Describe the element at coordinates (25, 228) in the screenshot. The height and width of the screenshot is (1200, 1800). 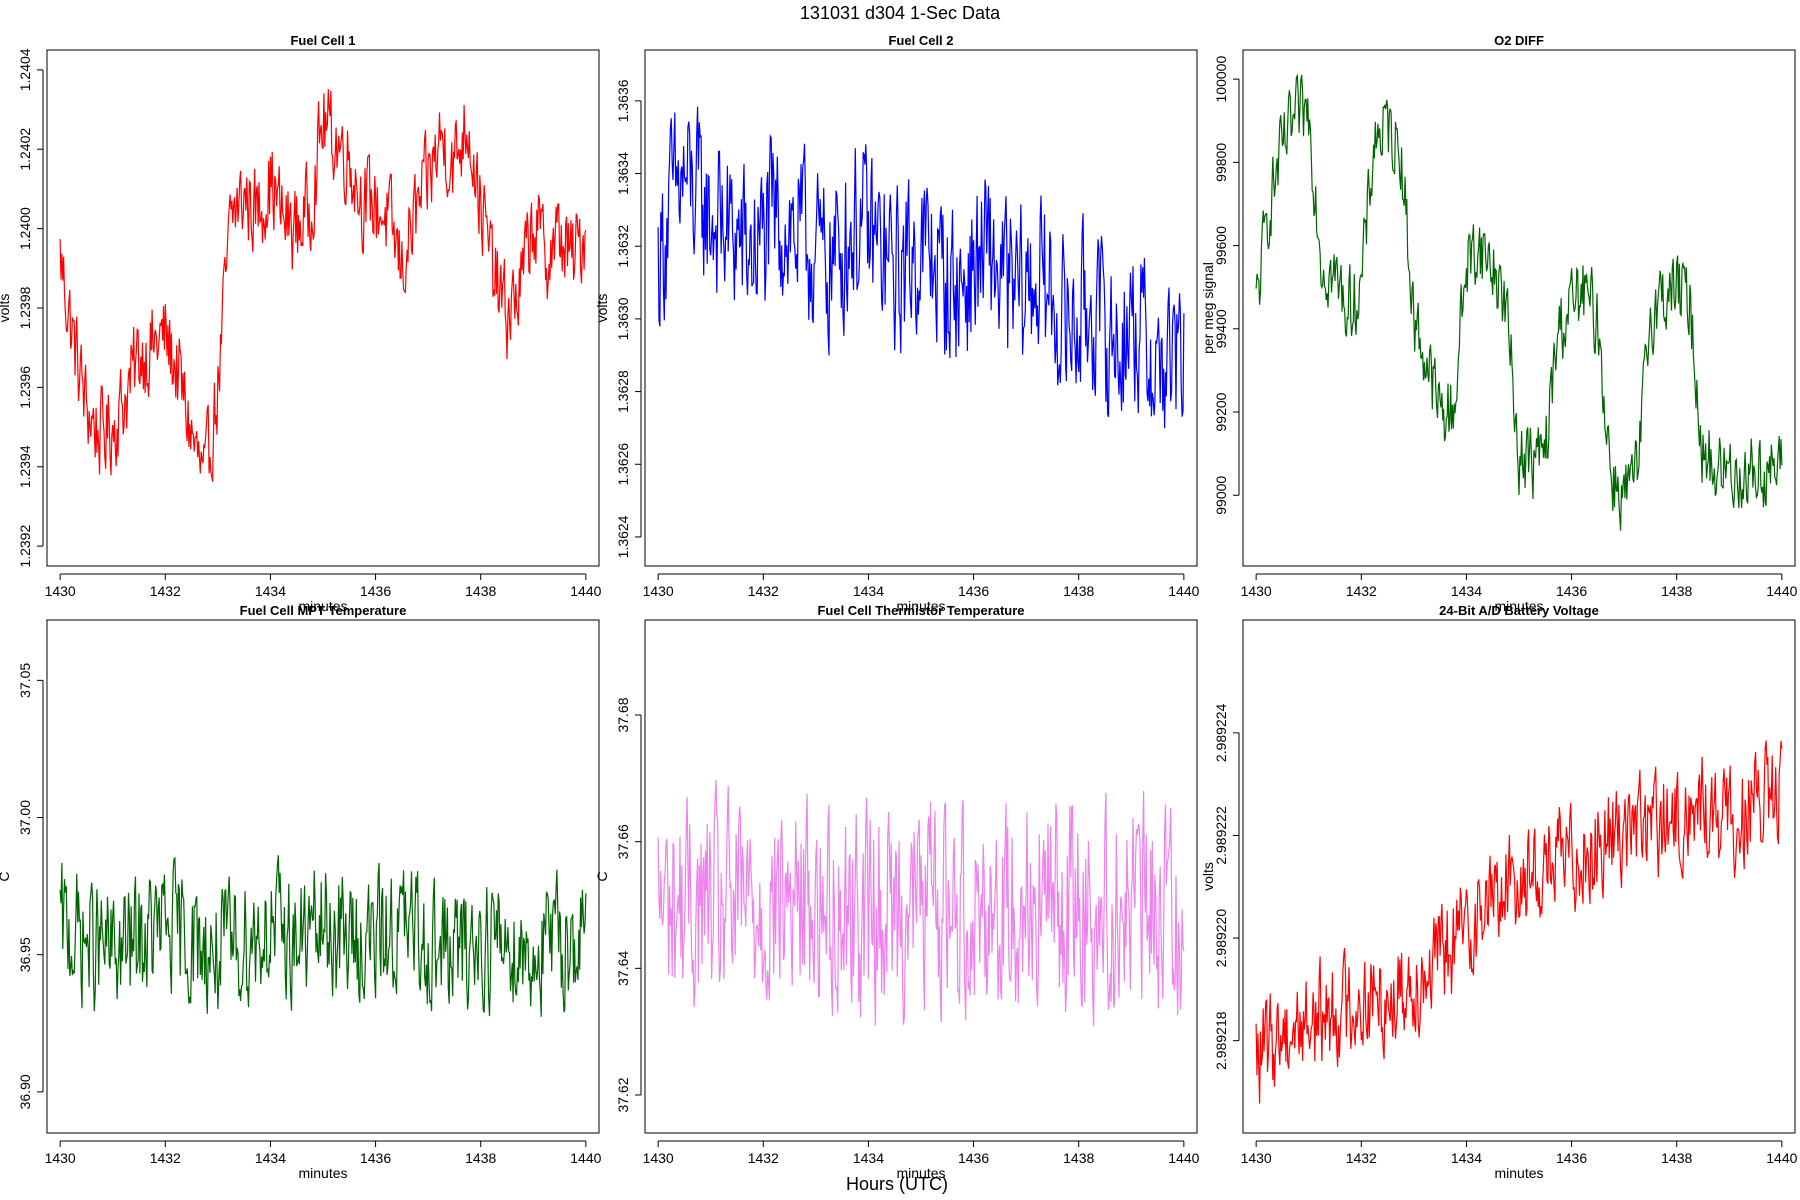
I see `y-tick-label: 1.2400` at that location.